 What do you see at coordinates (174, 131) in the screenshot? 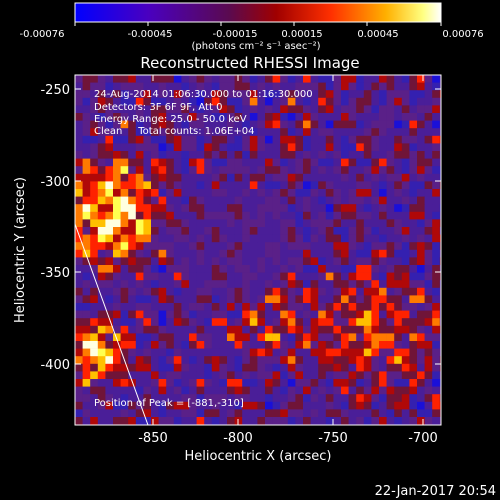
I see `info-clean-counts: Clean Total counts: 1.06E+04` at bounding box center [174, 131].